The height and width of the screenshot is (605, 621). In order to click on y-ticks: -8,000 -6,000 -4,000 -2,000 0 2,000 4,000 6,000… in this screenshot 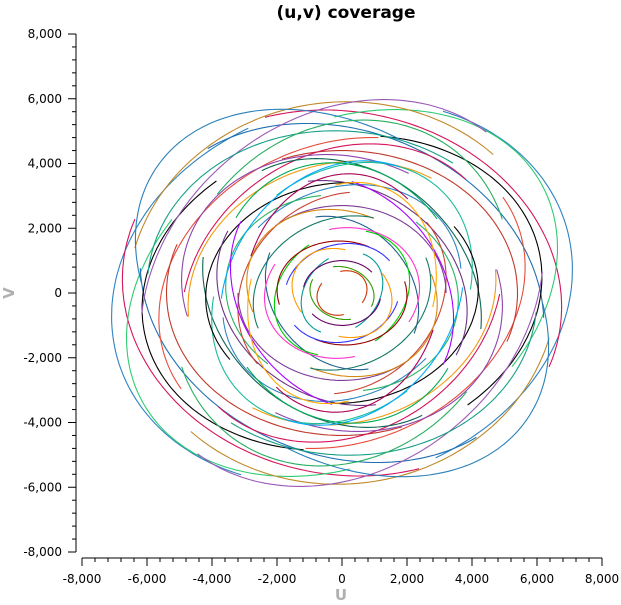, I will do `click(49, 293)`.